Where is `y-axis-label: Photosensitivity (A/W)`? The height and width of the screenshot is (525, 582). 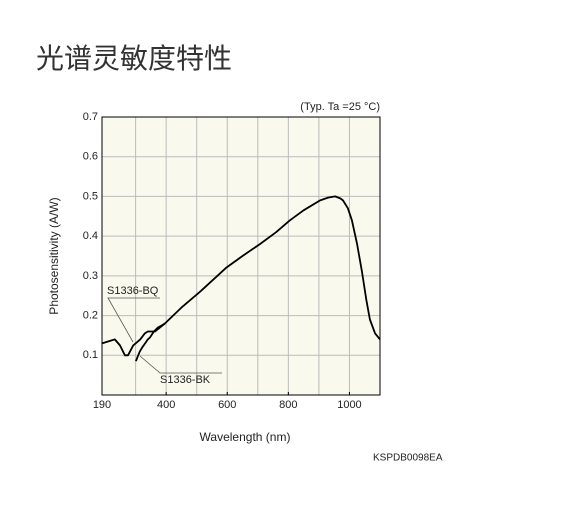
y-axis-label: Photosensitivity (A/W) is located at coordinates (54, 255).